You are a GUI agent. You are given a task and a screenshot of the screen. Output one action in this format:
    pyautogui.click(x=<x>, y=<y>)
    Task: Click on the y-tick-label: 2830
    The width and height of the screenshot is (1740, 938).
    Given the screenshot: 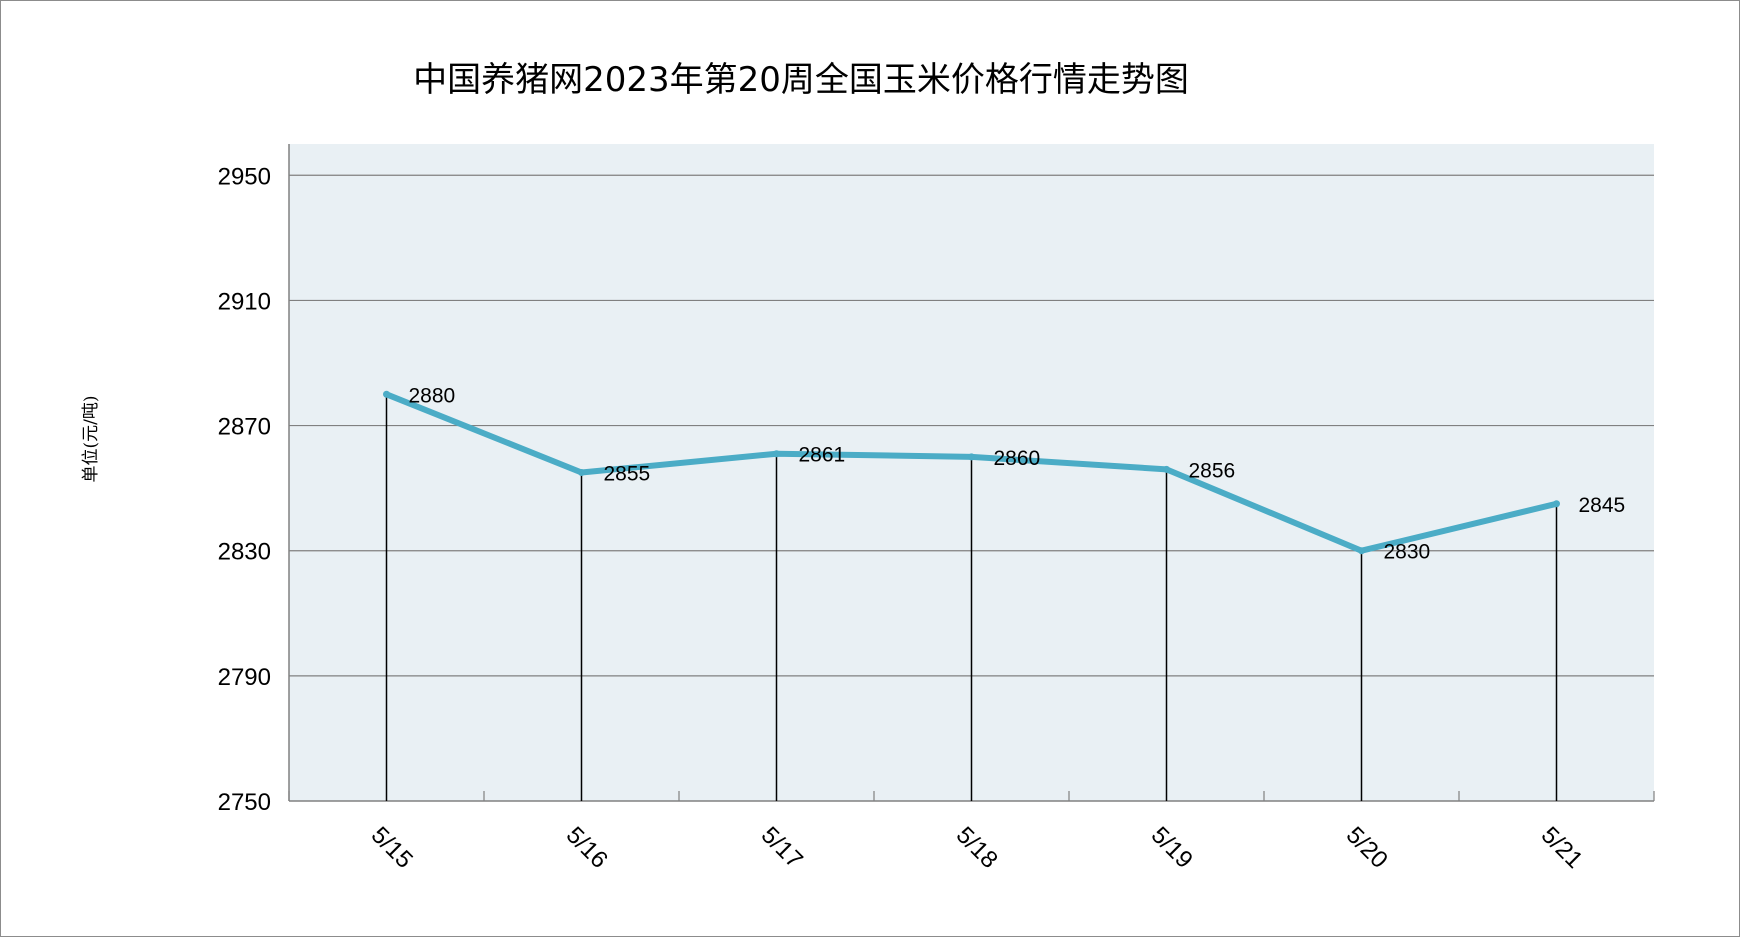 What is the action you would take?
    pyautogui.click(x=244, y=552)
    